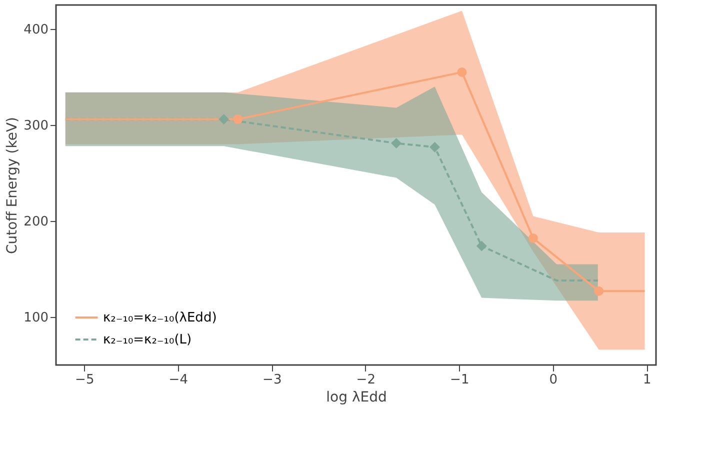 Image resolution: width=717 pixels, height=456 pixels. Describe the element at coordinates (553, 380) in the screenshot. I see `x-tick-label: 0` at that location.